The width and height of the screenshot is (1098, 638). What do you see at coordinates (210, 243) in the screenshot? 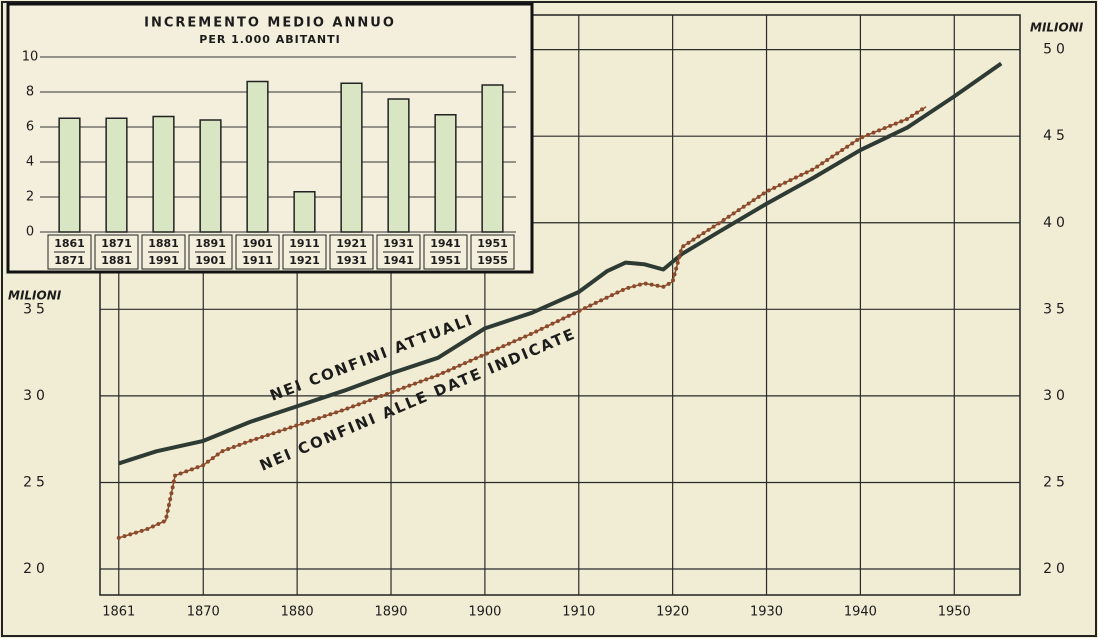
I see `x-tick-label: 1891` at bounding box center [210, 243].